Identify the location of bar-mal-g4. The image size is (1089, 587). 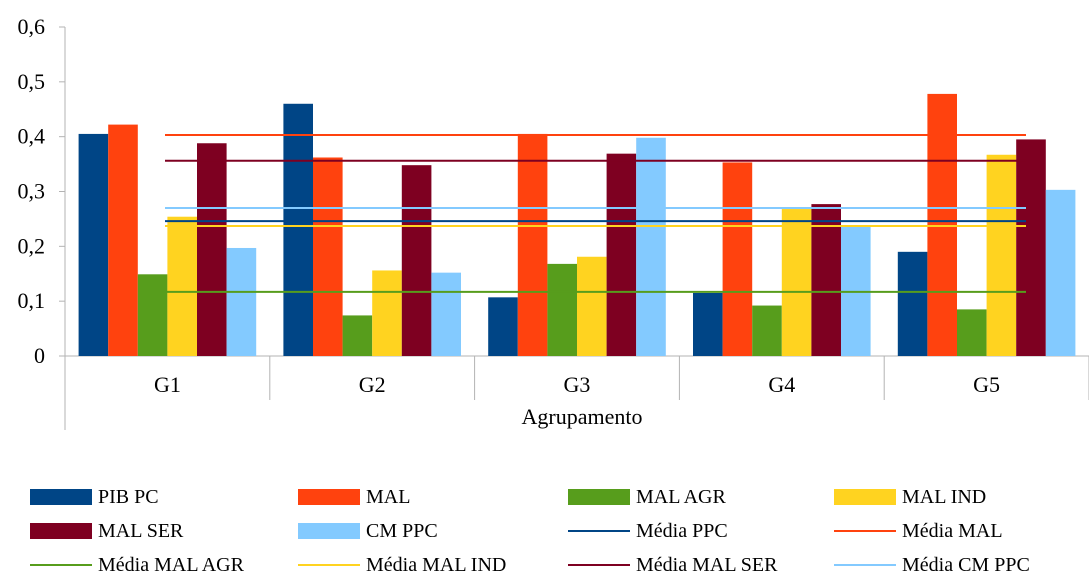
(737, 259).